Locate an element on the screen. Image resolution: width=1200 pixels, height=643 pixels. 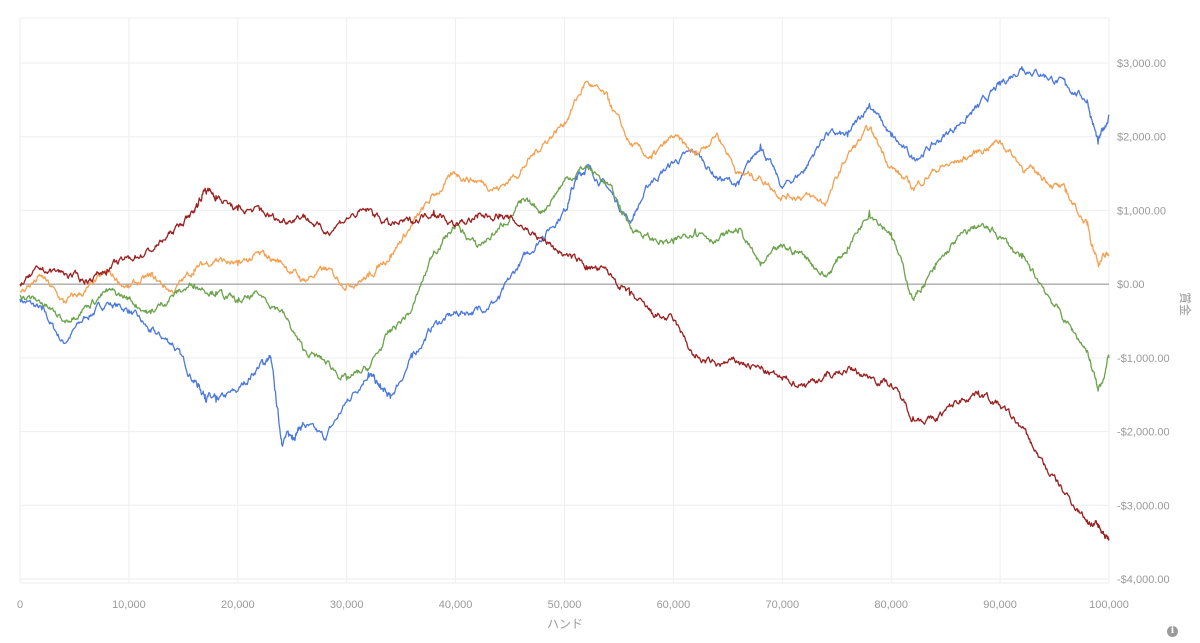
y-tick-label: -$2,000.00 is located at coordinates (1143, 433).